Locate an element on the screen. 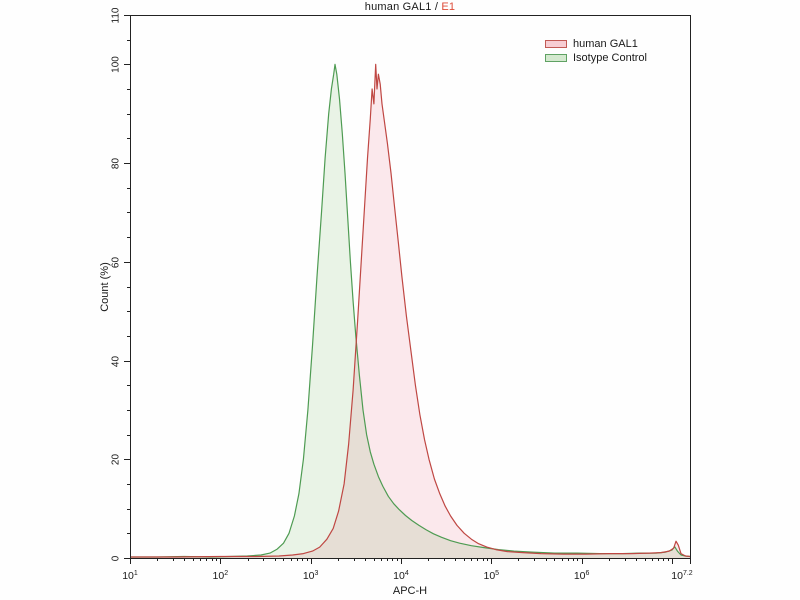 This screenshot has height=600, width=800. legend-label-human-gal1: human GAL1 is located at coordinates (605, 44).